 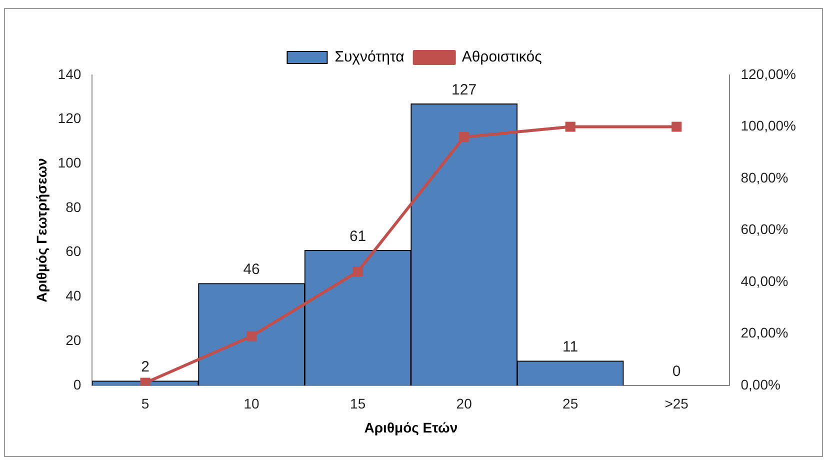 What do you see at coordinates (74, 206) in the screenshot?
I see `y-tick-label: 80` at bounding box center [74, 206].